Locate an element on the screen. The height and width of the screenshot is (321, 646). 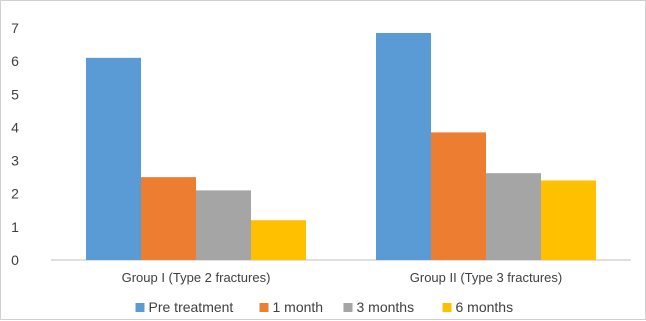
y-tick-label: 0 is located at coordinates (15, 260).